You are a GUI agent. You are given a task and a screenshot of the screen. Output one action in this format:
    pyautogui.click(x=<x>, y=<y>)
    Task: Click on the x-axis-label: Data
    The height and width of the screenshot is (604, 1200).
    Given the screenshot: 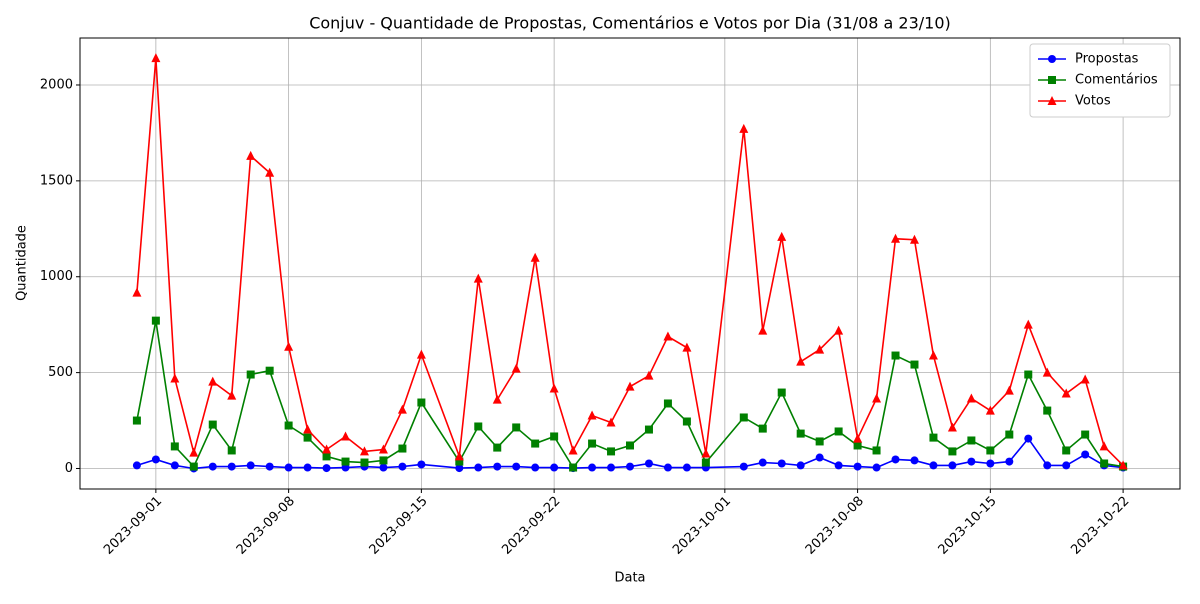 What is the action you would take?
    pyautogui.click(x=629, y=578)
    